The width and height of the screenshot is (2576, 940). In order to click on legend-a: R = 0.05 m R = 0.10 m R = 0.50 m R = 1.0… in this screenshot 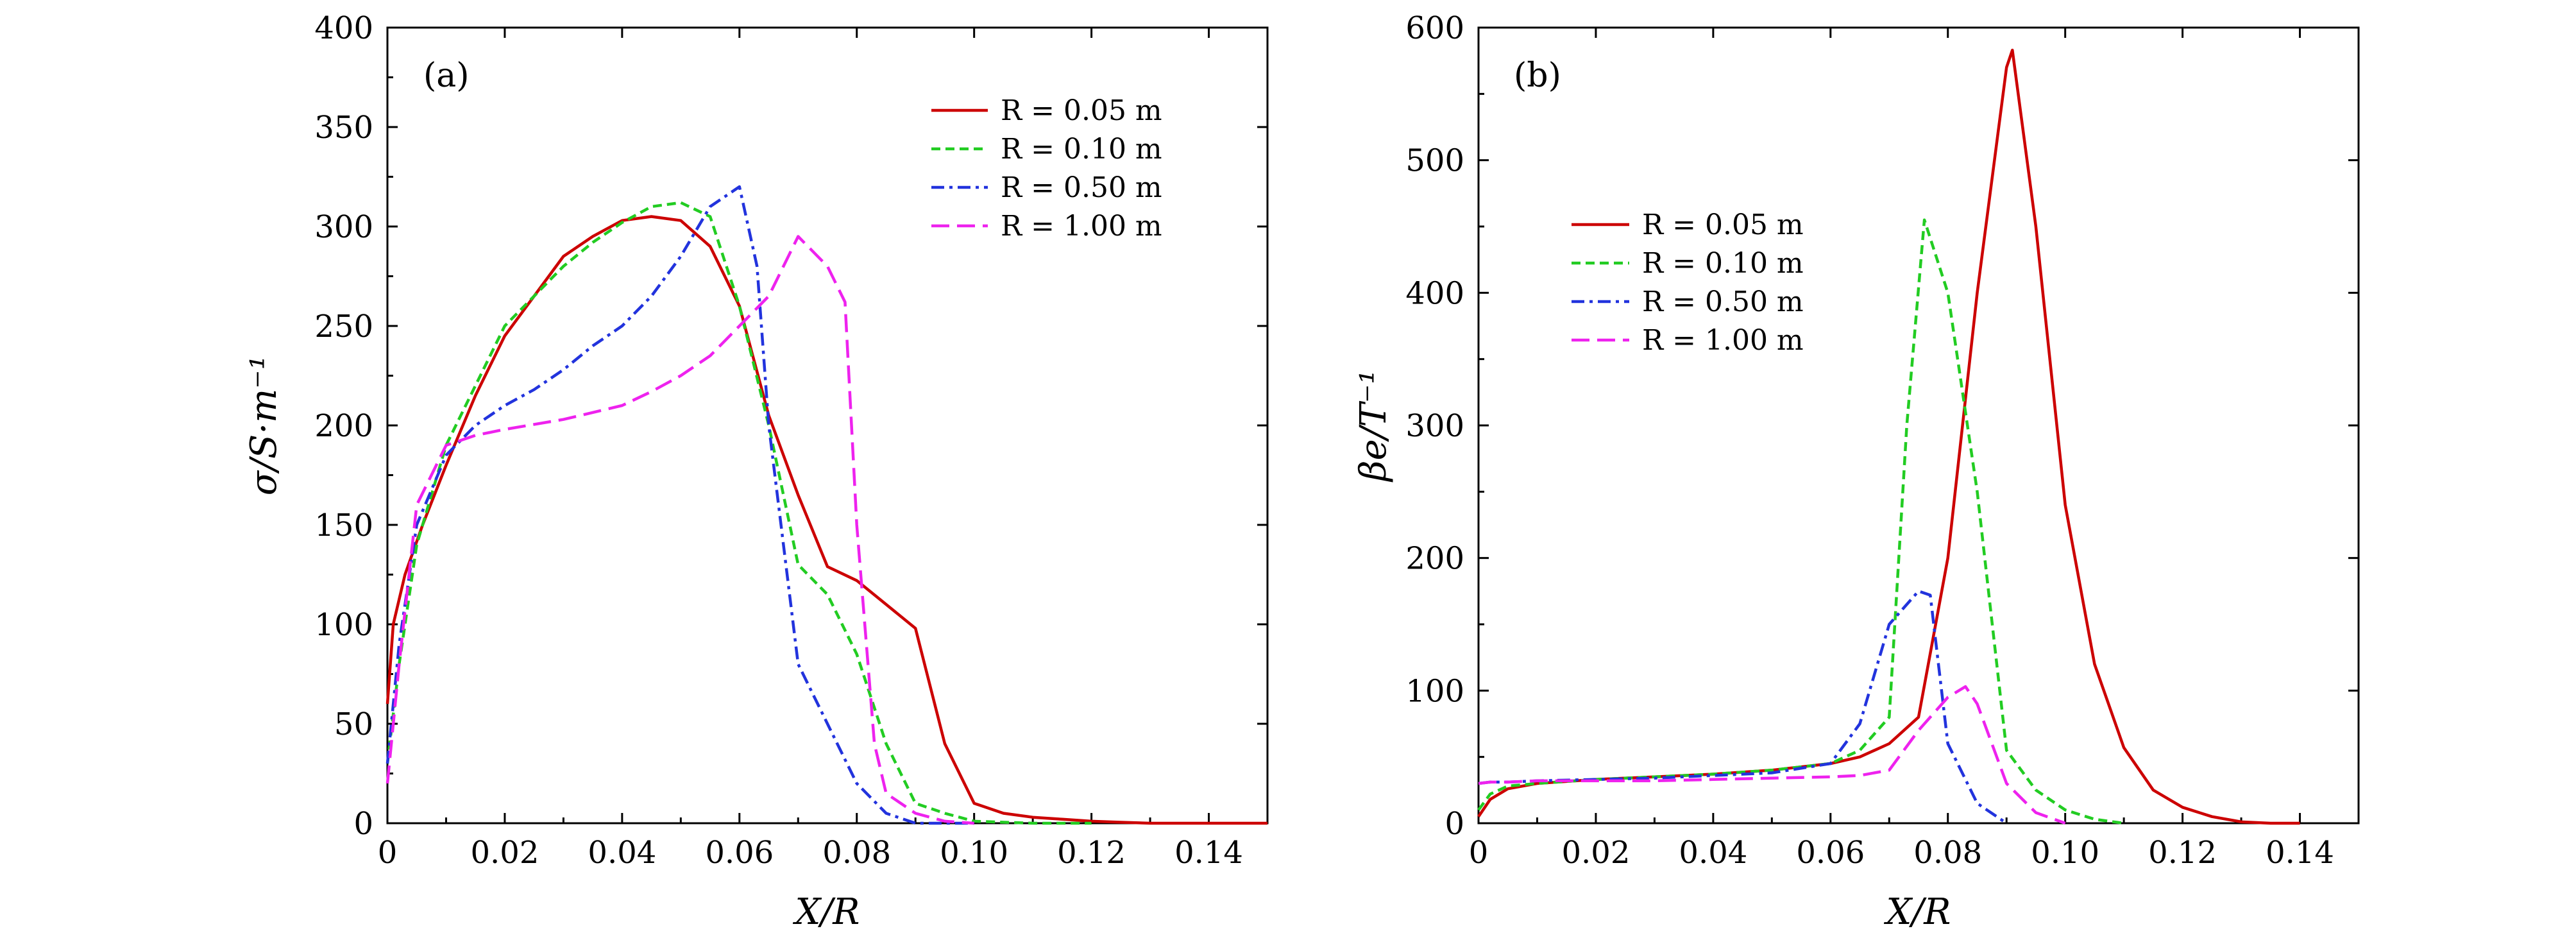, I will do `click(1046, 168)`.